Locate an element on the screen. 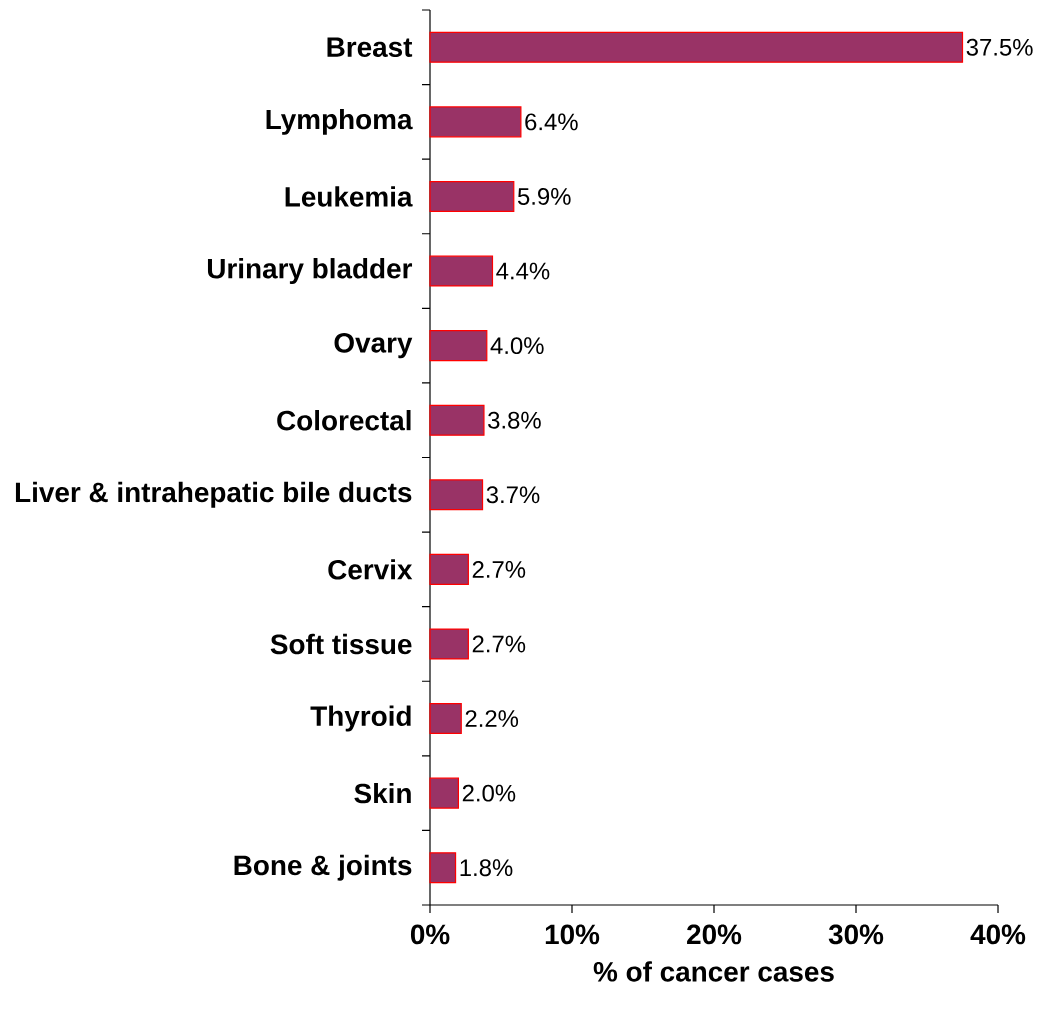 This screenshot has width=1045, height=1010. data-label: 1.8% is located at coordinates (486, 868).